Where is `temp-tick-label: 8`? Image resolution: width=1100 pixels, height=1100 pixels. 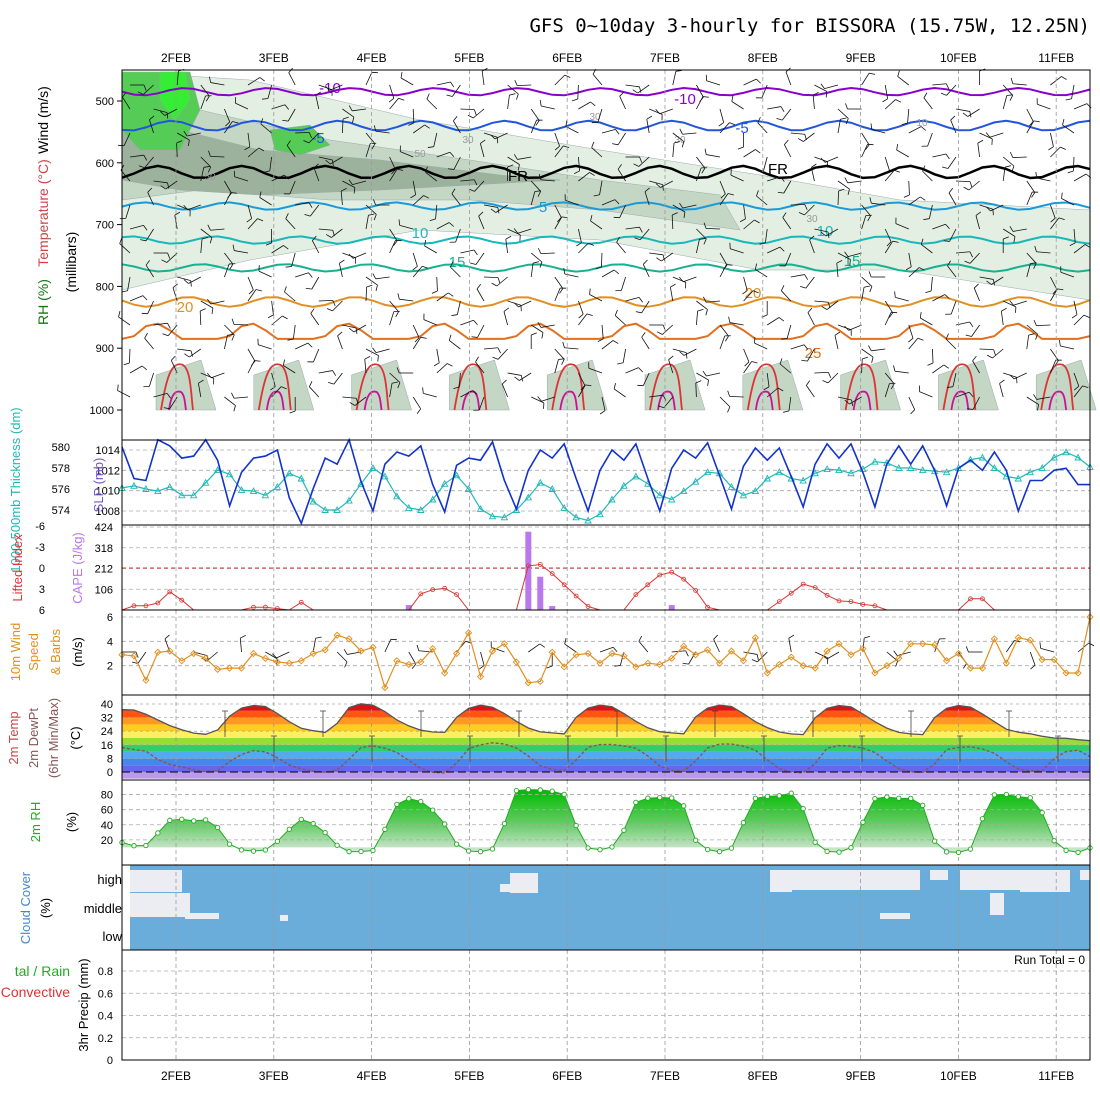 temp-tick-label: 8 is located at coordinates (110, 759).